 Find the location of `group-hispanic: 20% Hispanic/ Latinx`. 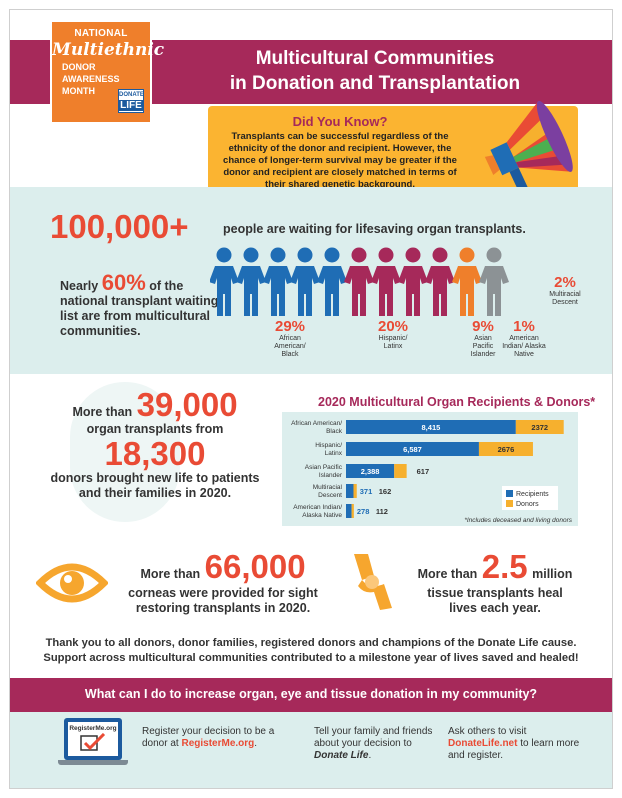

group-hispanic: 20% Hispanic/ Latinx is located at coordinates (393, 334).